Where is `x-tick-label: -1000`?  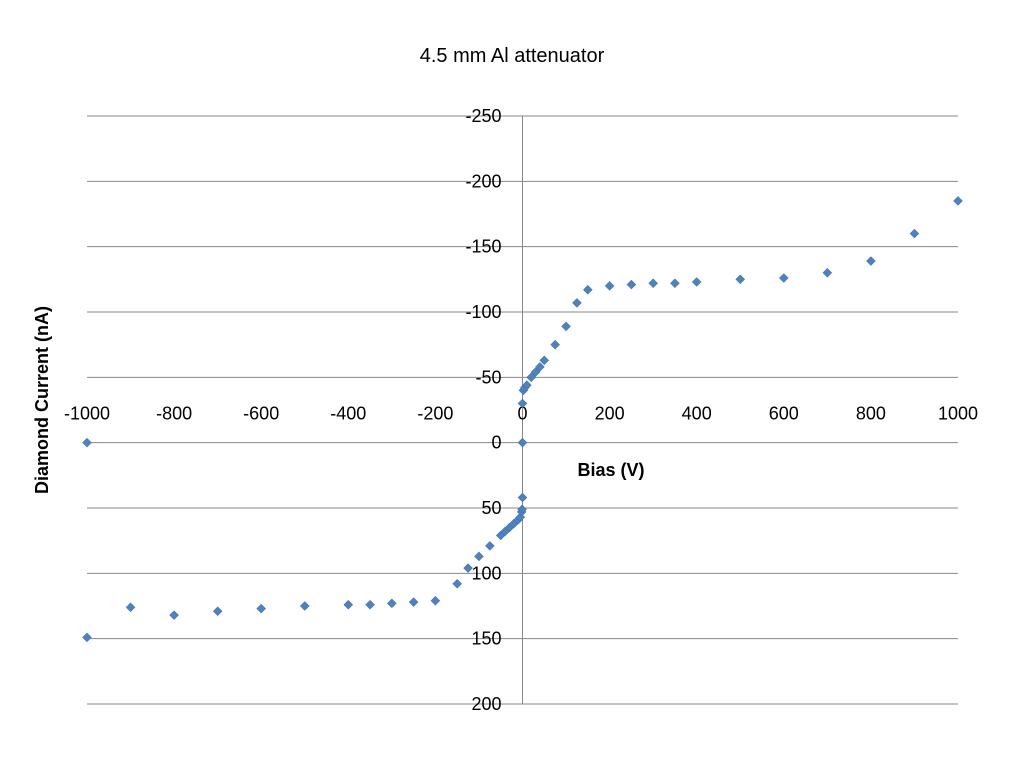 x-tick-label: -1000 is located at coordinates (87, 414).